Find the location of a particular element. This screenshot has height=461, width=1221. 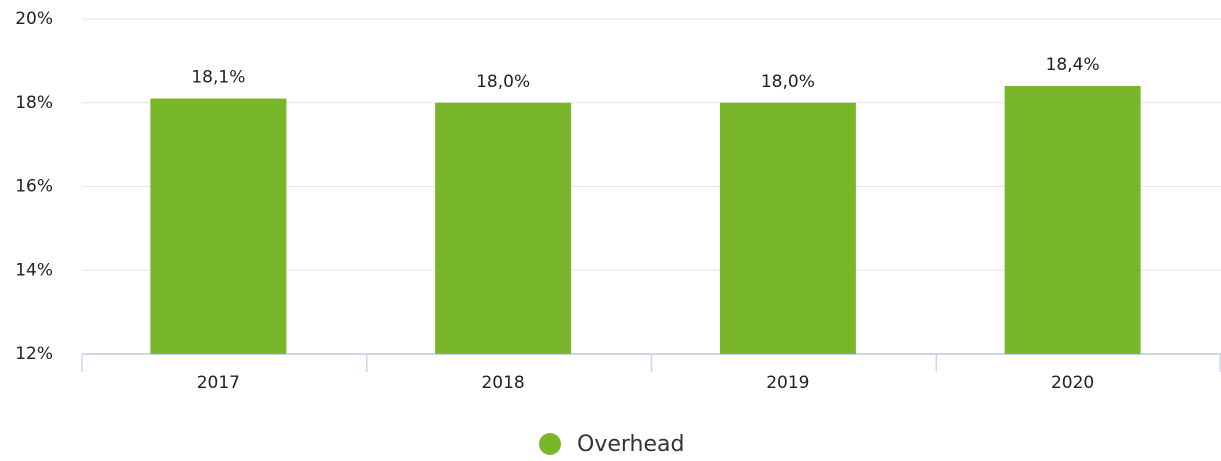

legend-swatch is located at coordinates (550, 444).